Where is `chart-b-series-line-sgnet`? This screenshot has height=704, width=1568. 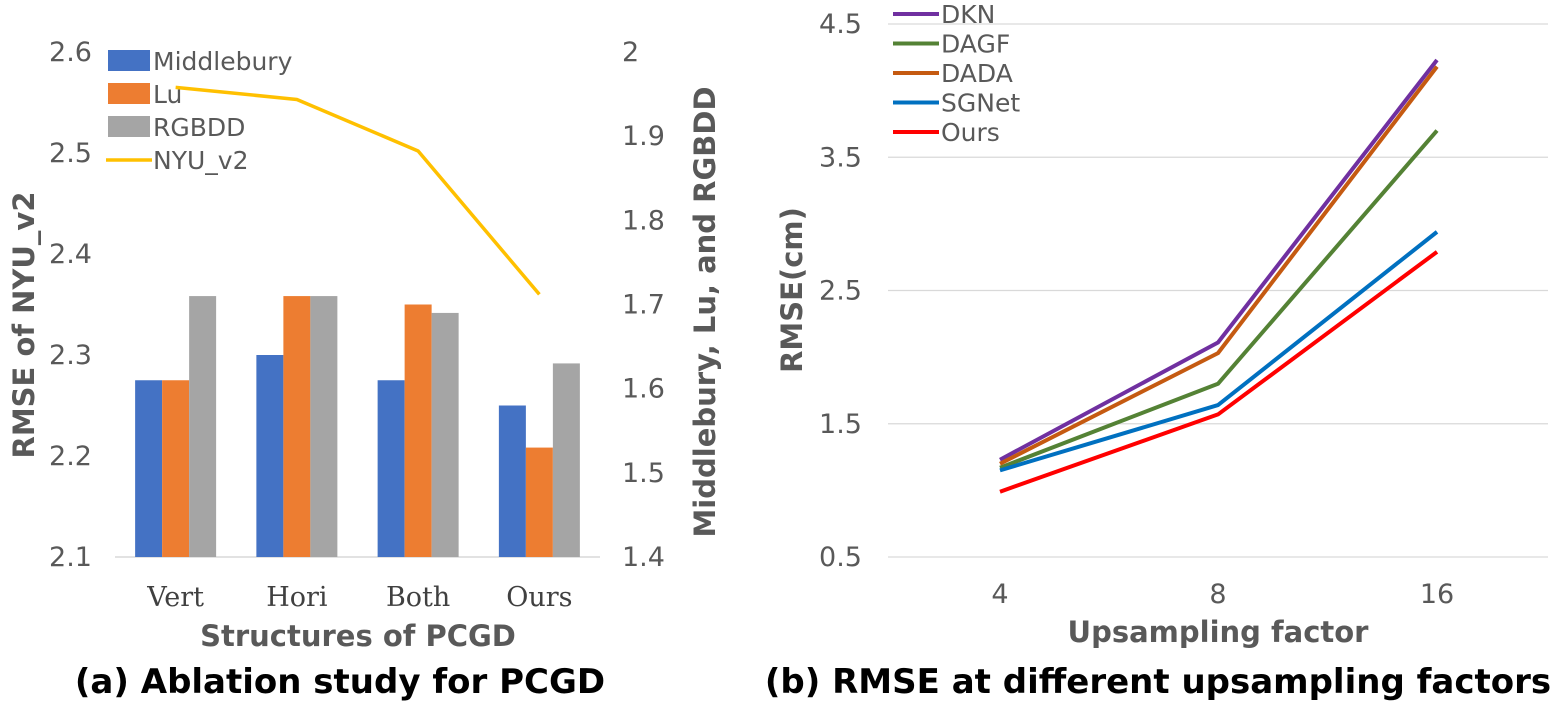 chart-b-series-line-sgnet is located at coordinates (1219, 351).